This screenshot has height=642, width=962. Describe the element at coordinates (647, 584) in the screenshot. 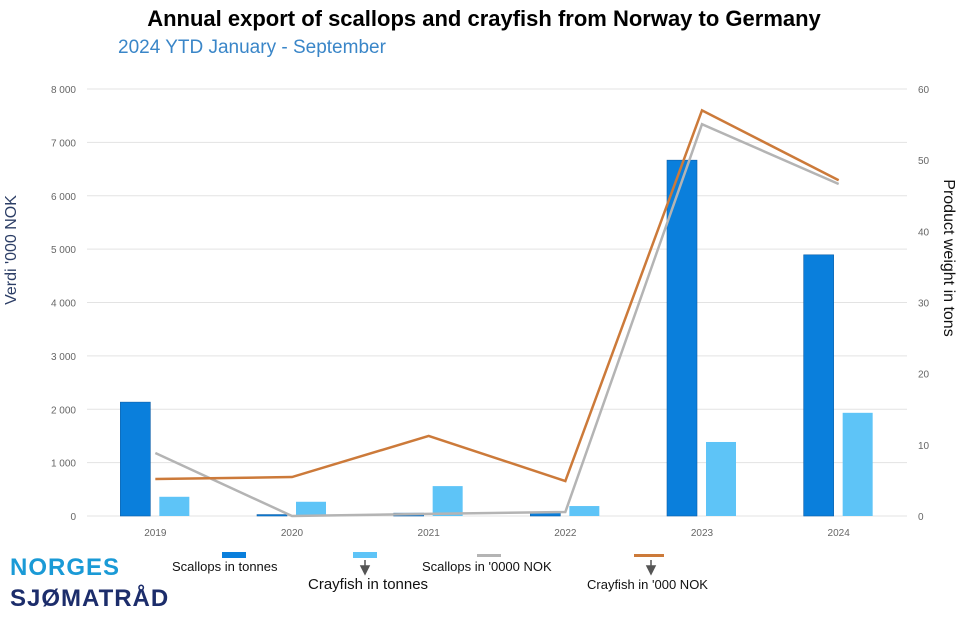

I see `legend-crayfish-nok: Crayfish in '000 NOK` at that location.